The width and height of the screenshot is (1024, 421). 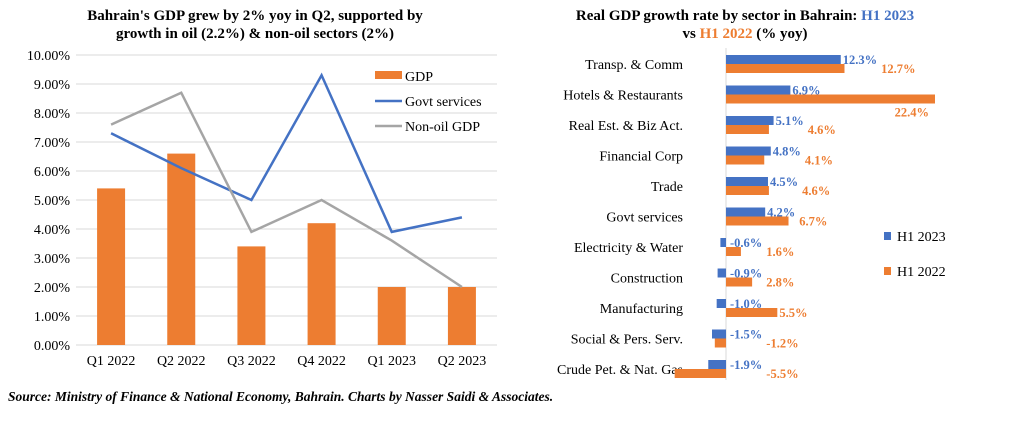 What do you see at coordinates (443, 102) in the screenshot?
I see `legend-label: Govt services` at bounding box center [443, 102].